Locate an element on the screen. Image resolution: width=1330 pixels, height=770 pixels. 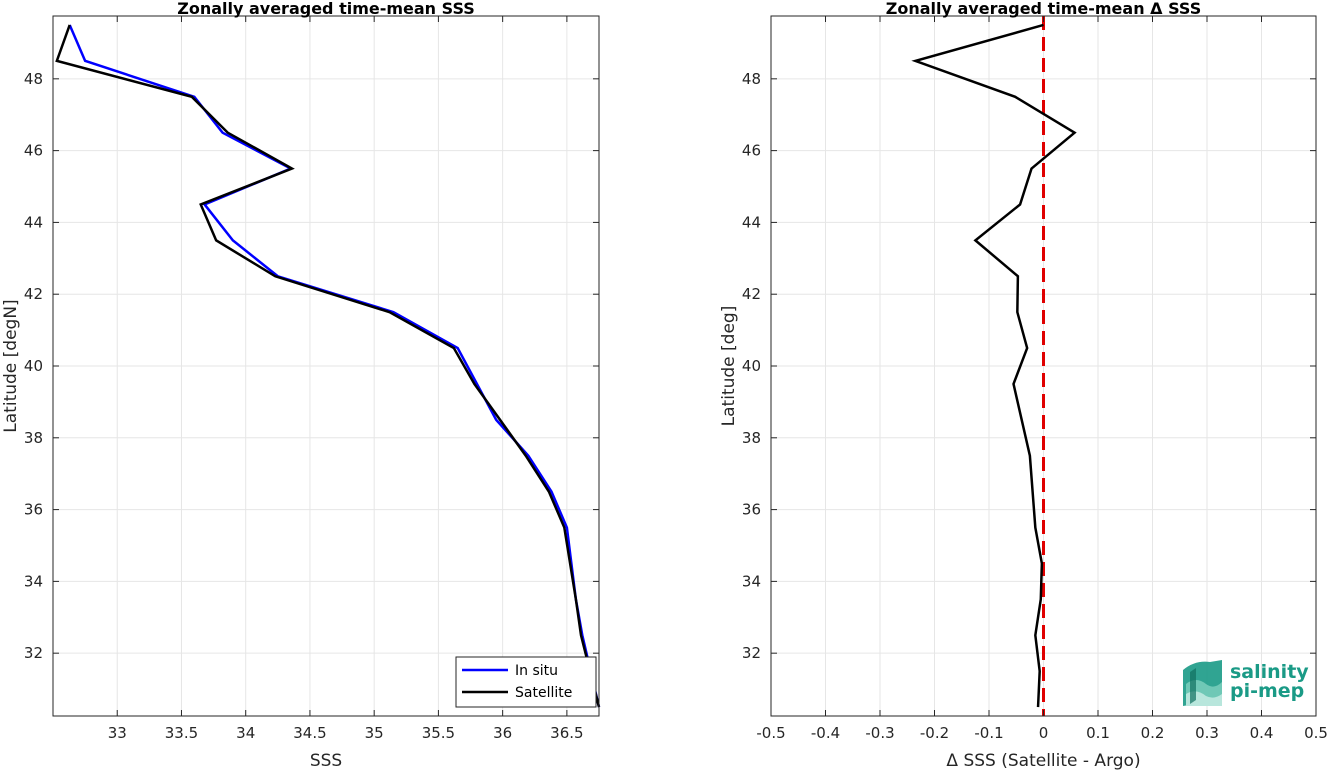
legend-box is located at coordinates (526, 682).